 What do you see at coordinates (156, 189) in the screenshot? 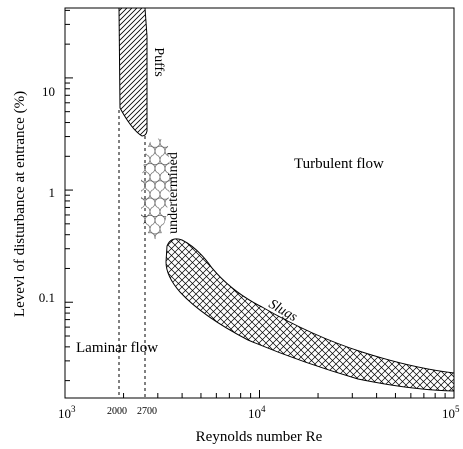
I see `undetermined-region` at bounding box center [156, 189].